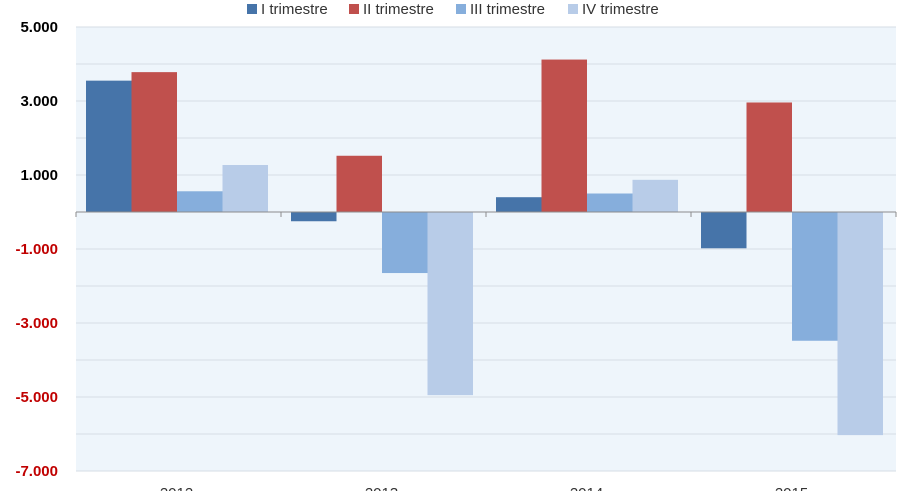 This screenshot has width=908, height=491. I want to click on x-tick-label: 2014, so click(586, 488).